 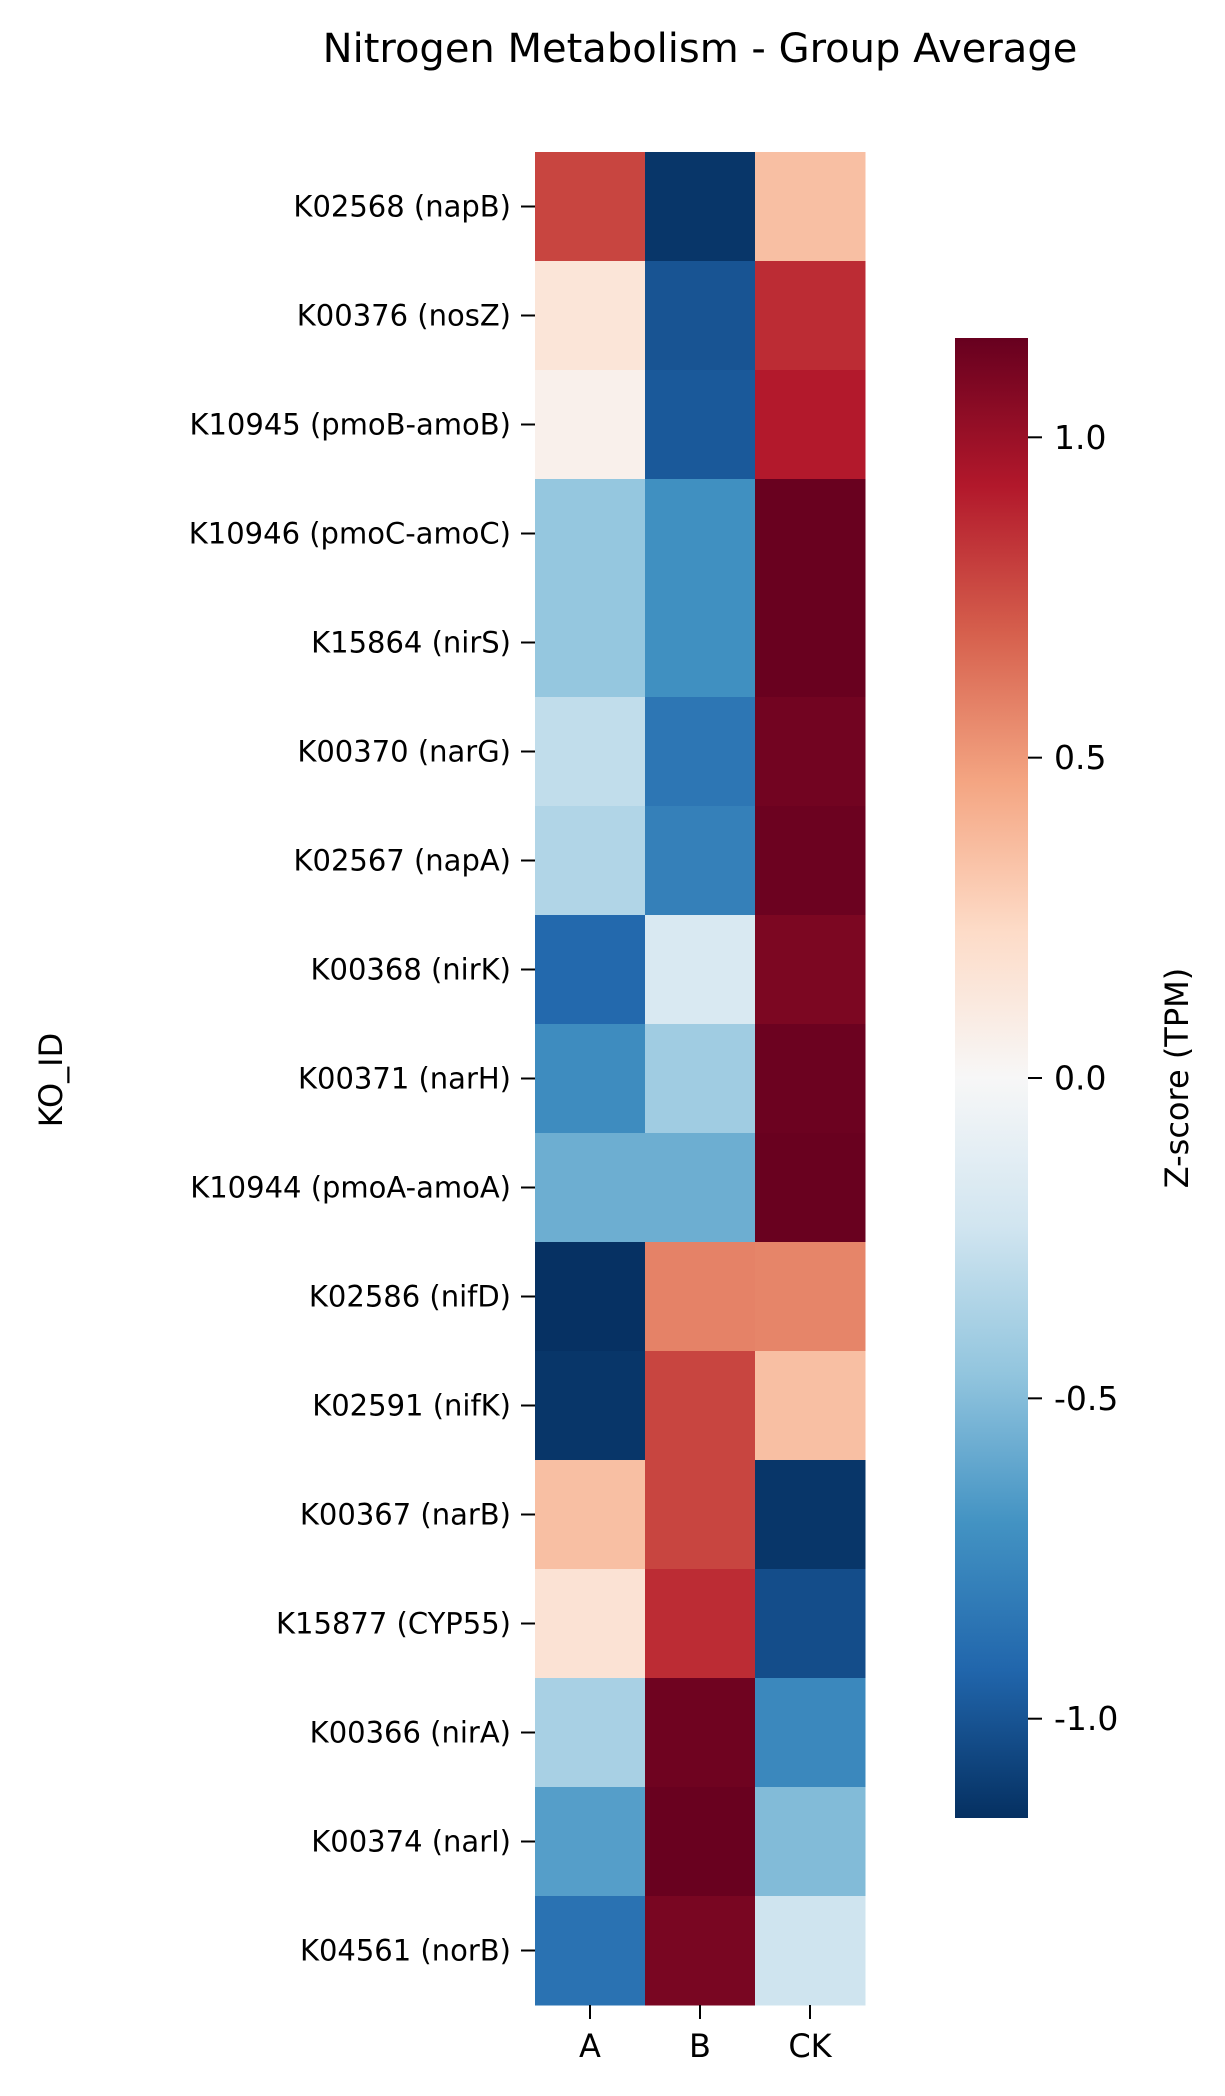 I want to click on row-label: K00366 (nirA), so click(x=410, y=1733).